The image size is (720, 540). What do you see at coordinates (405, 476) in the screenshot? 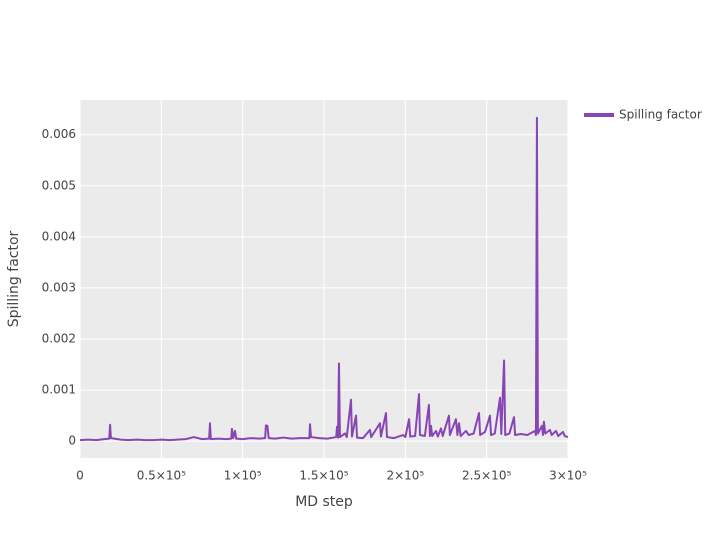
I see `x-tick-label: 2×10⁵` at bounding box center [405, 476].